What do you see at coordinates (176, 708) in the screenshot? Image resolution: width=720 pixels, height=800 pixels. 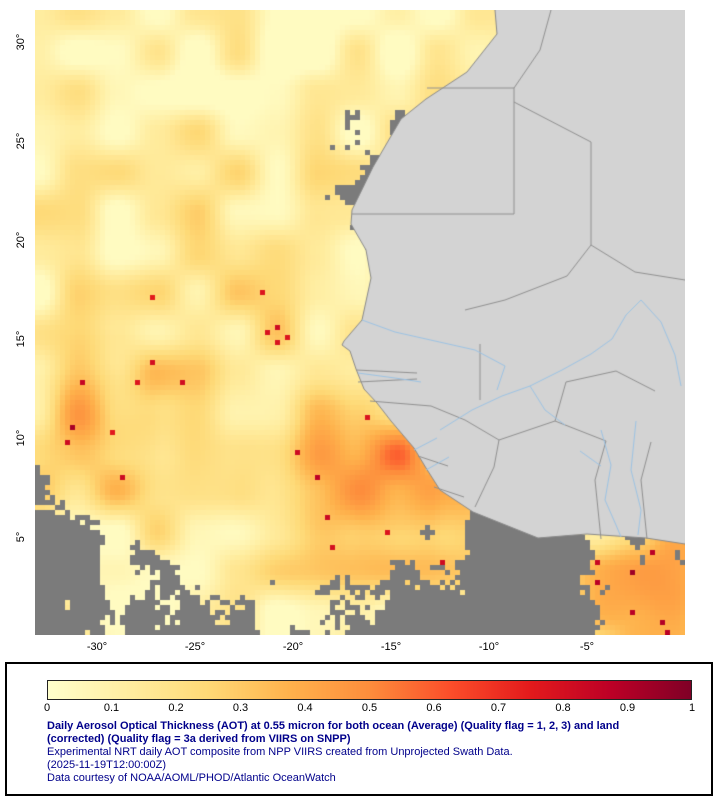 I see `colorbar-tick-label: 0.2` at bounding box center [176, 708].